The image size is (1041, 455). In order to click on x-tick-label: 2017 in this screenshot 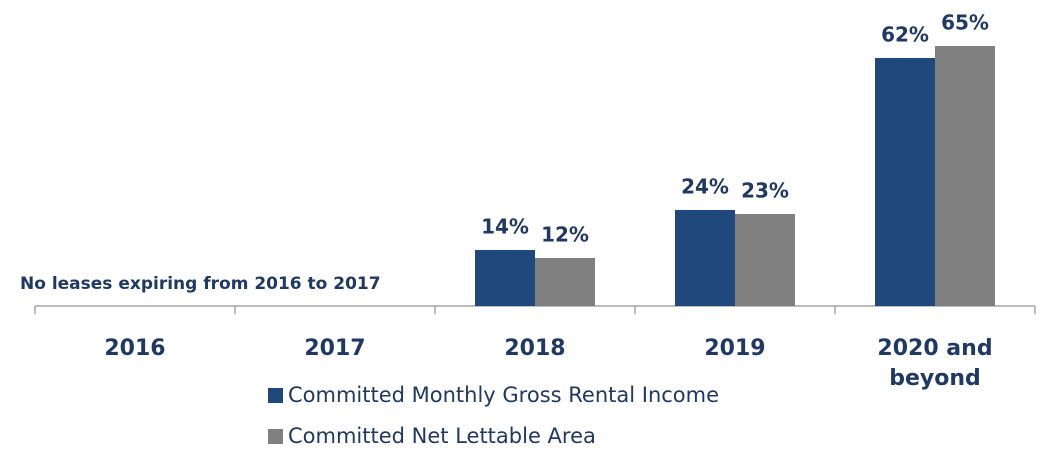, I will do `click(335, 348)`.